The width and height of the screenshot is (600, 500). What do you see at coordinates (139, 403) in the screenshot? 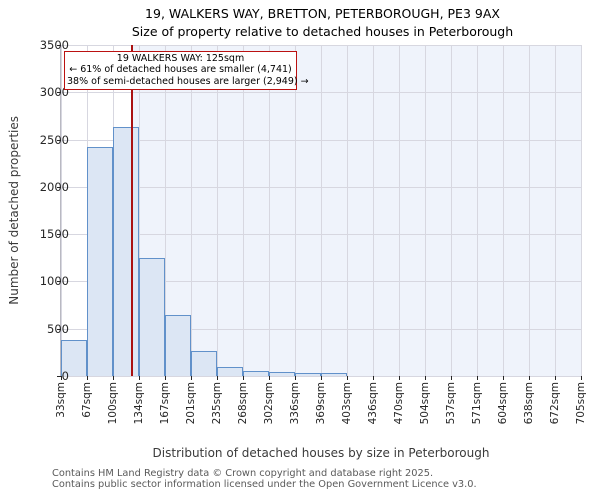
I see `x-tick-label: 134sqm` at bounding box center [139, 403].